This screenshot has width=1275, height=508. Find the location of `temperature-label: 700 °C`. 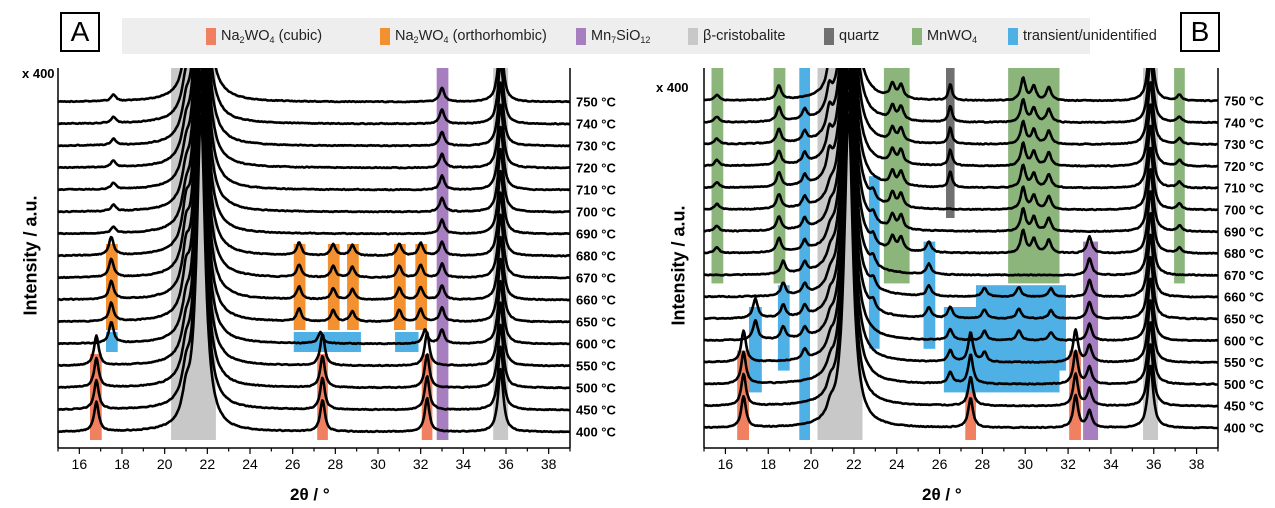

temperature-label: 700 °C is located at coordinates (1244, 210).